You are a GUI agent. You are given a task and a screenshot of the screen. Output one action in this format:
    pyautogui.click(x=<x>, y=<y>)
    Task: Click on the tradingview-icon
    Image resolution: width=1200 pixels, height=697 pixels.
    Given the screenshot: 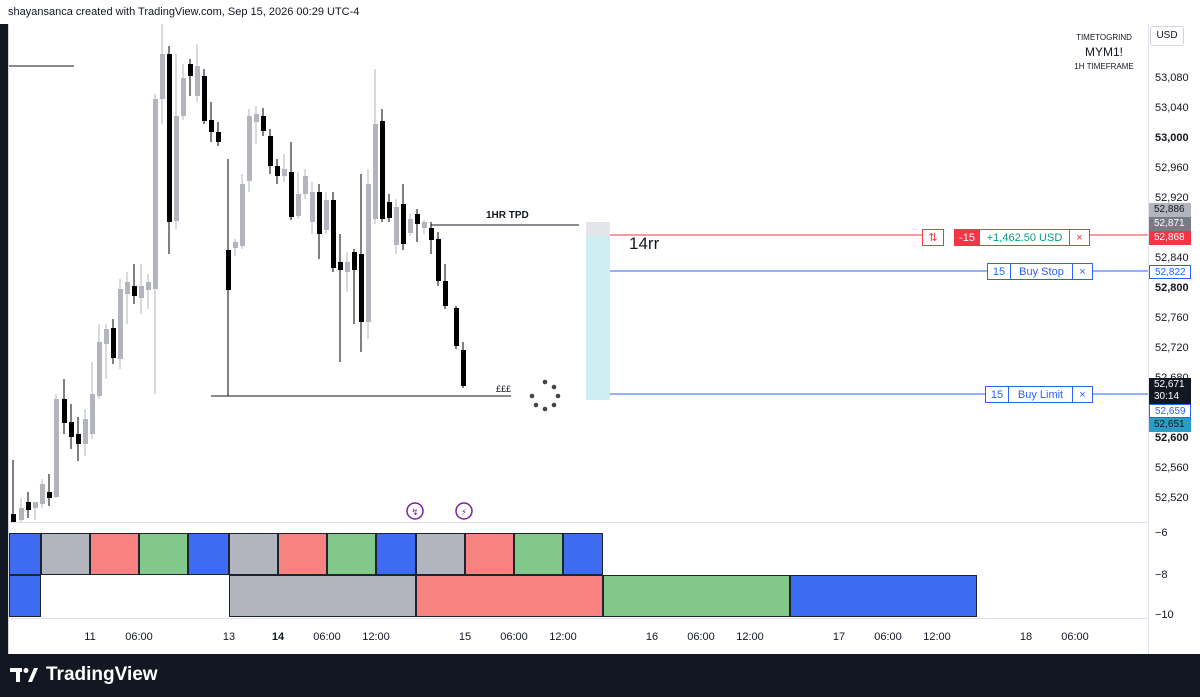 What is the action you would take?
    pyautogui.click(x=24, y=675)
    